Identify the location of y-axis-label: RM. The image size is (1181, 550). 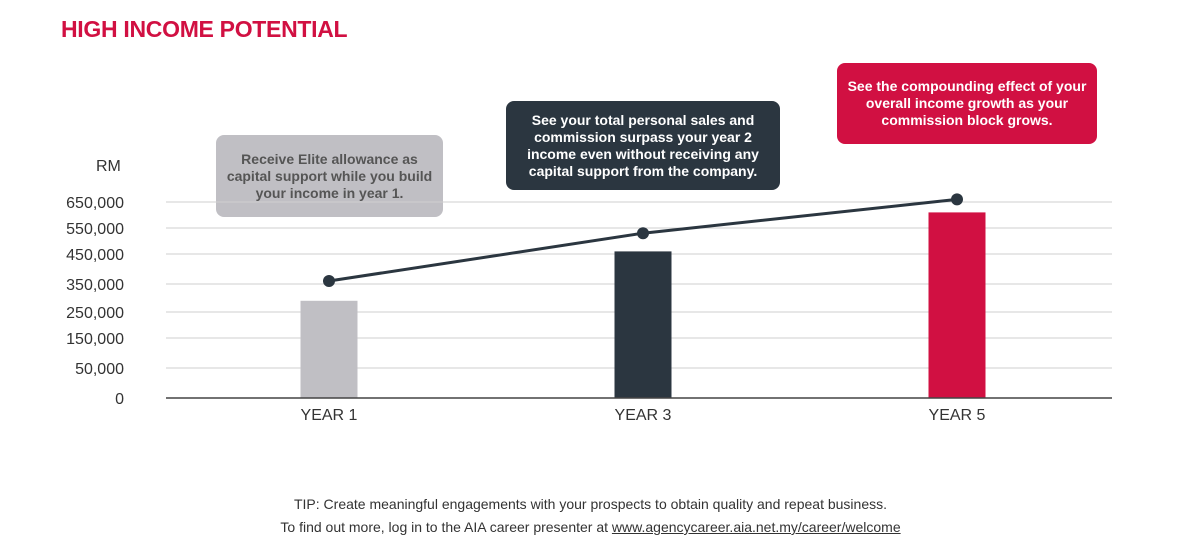
(108, 166).